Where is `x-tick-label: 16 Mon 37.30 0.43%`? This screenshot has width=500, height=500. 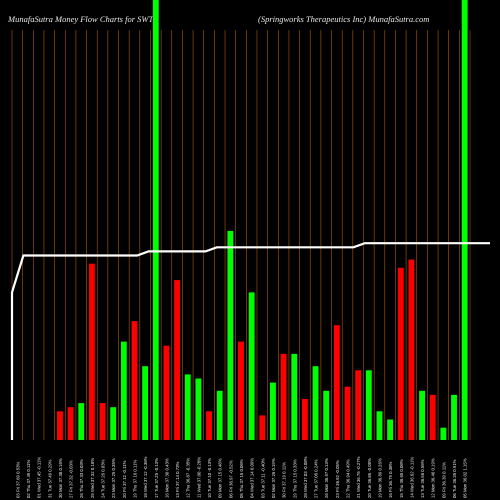 x-tick-label: 16 Mon 37.30 0.43% is located at coordinates (166, 478).